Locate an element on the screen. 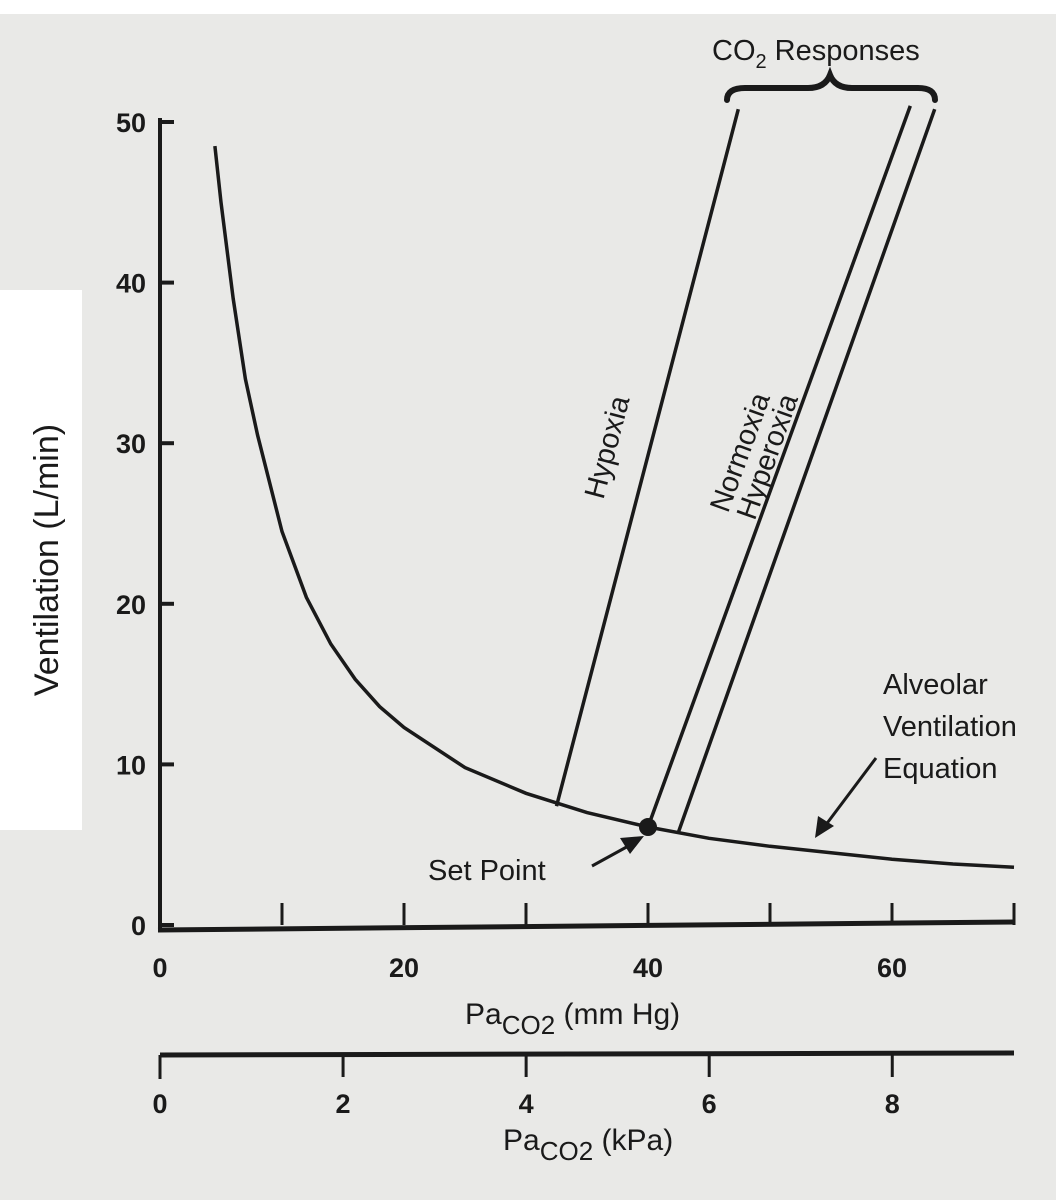 This screenshot has width=1056, height=1200. y-tick-label: 10 is located at coordinates (131, 765).